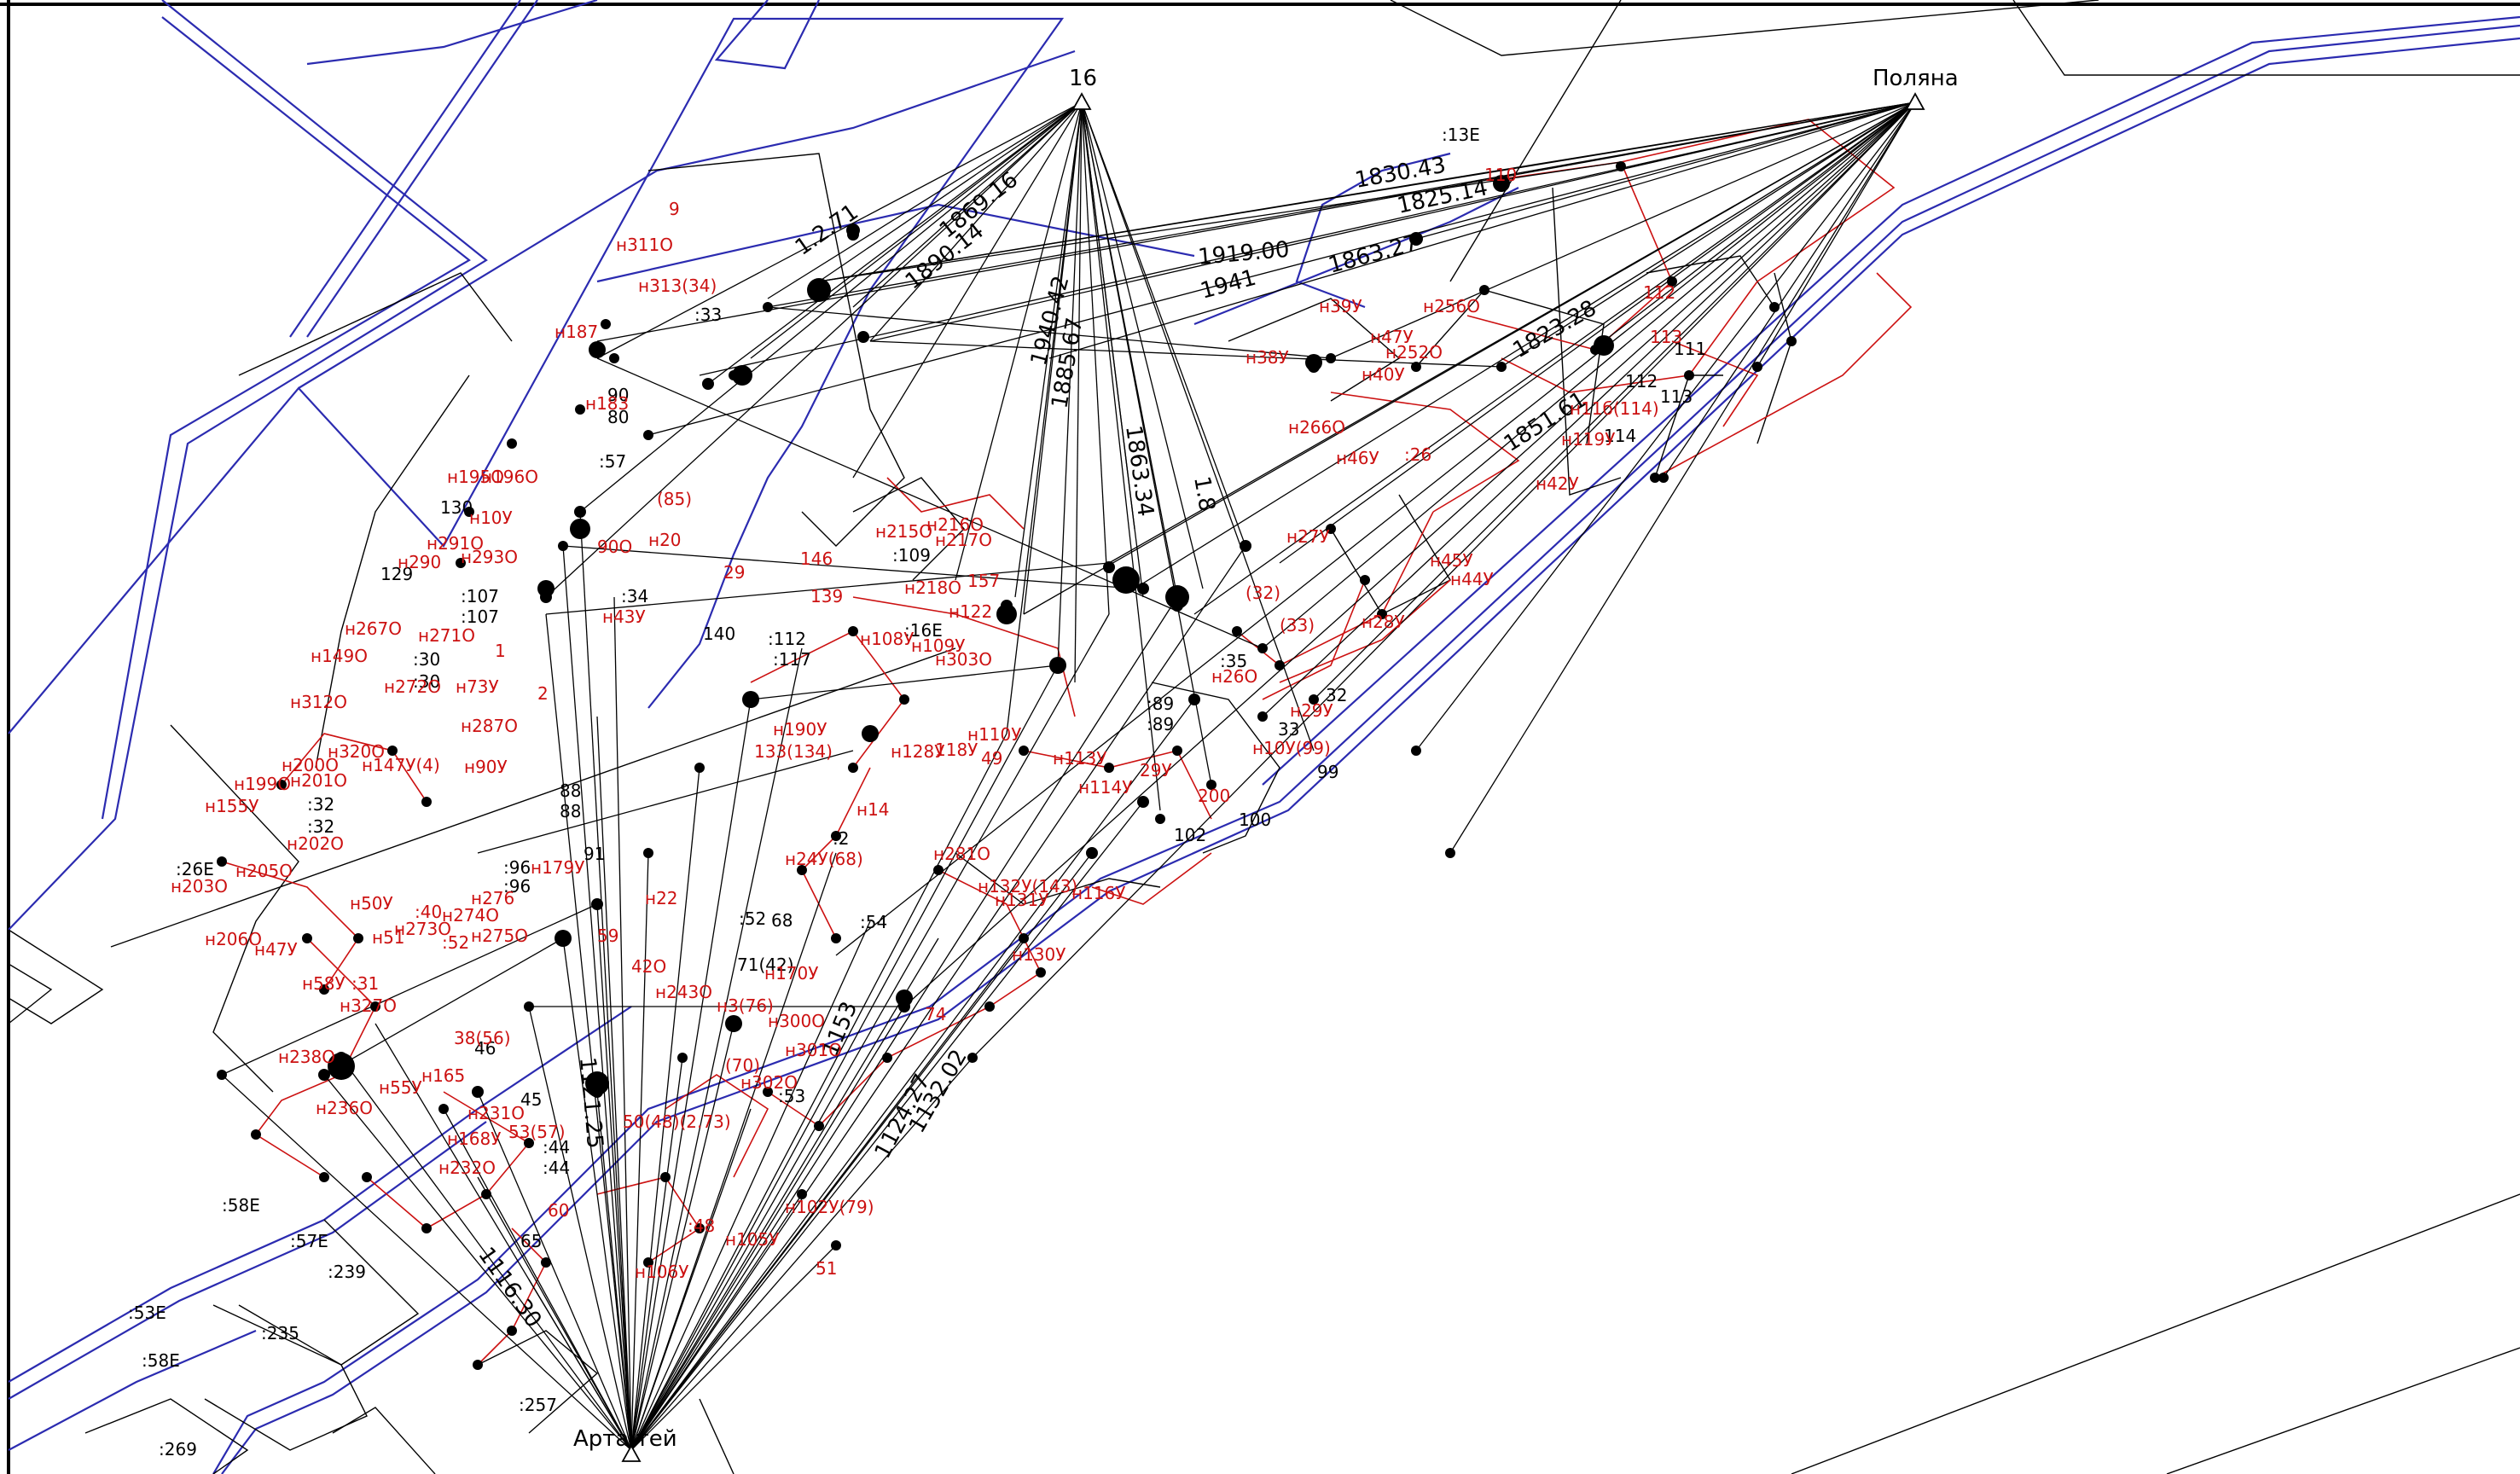 This screenshot has width=2520, height=1474. What do you see at coordinates (607, 404) in the screenshot?
I see `point-label: н183` at bounding box center [607, 404].